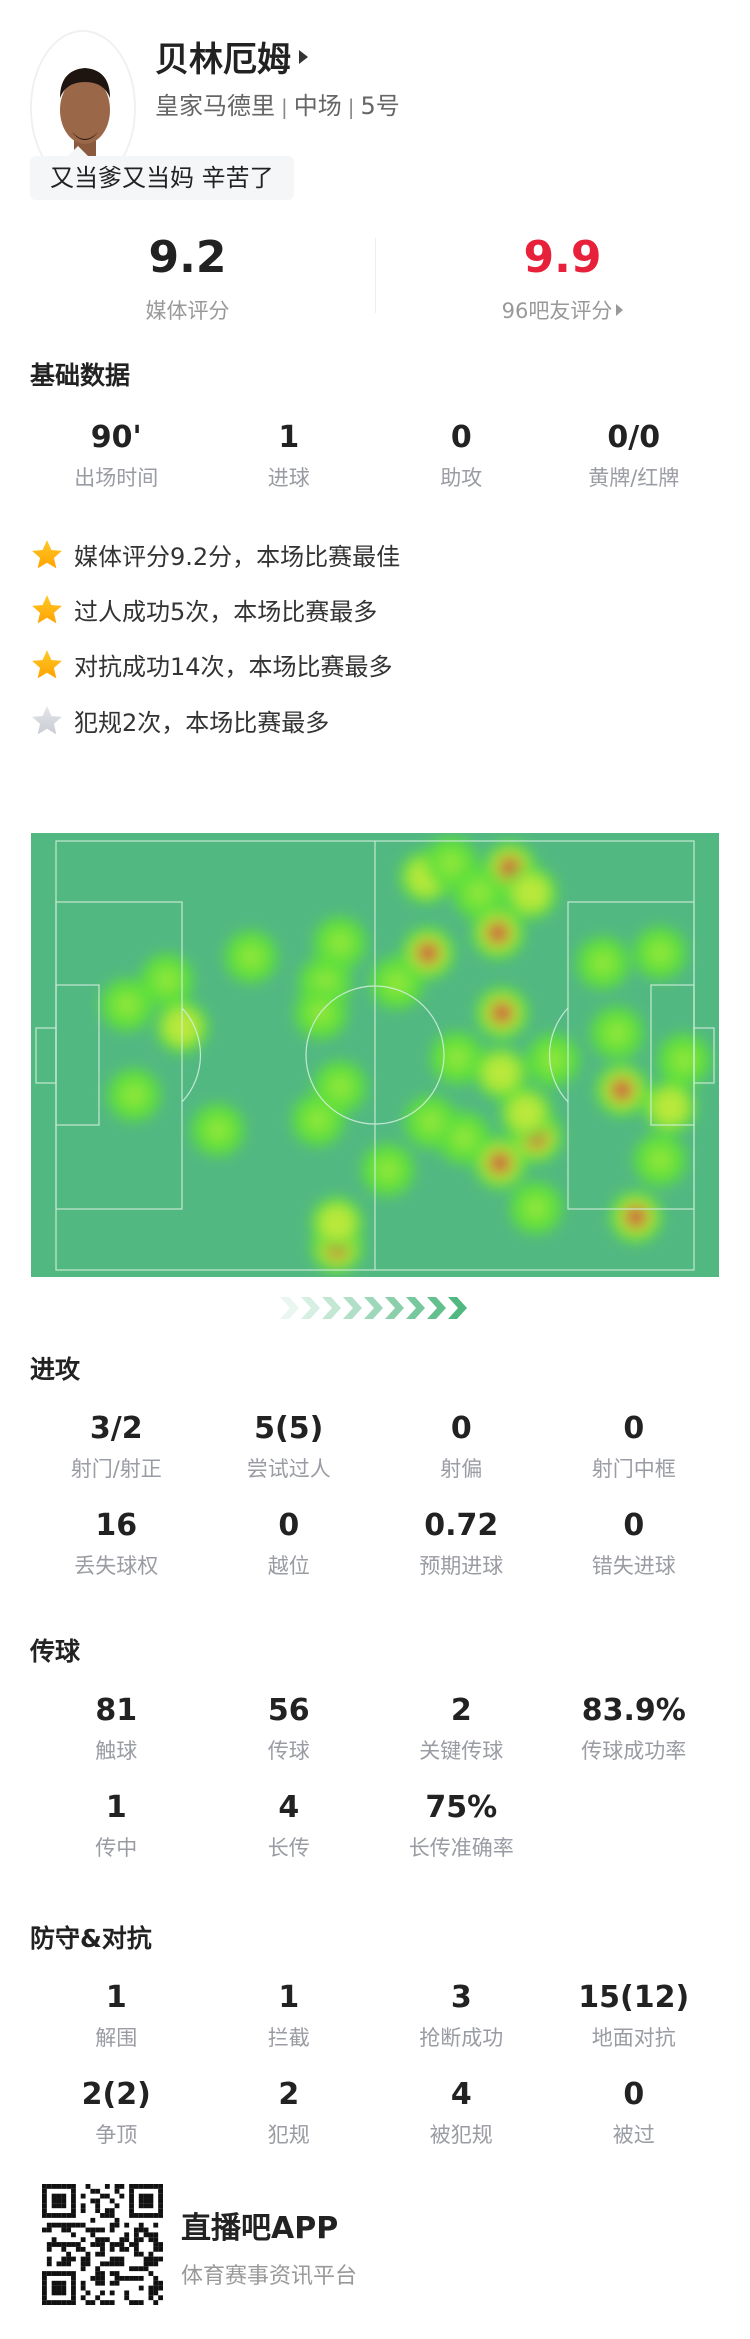 The height and width of the screenshot is (2339, 750). I want to click on comment-bubble: 又当爹又当妈 辛苦了, so click(162, 173).